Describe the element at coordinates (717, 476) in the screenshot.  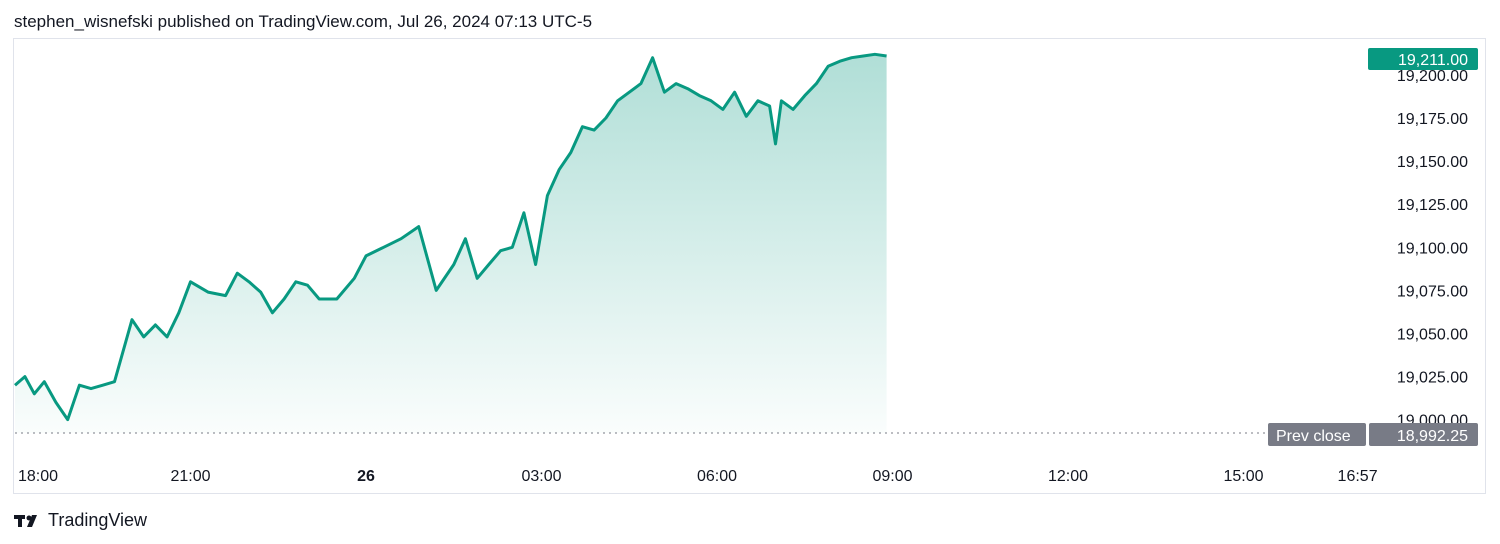
I see `x-tick-label: 06:00` at that location.